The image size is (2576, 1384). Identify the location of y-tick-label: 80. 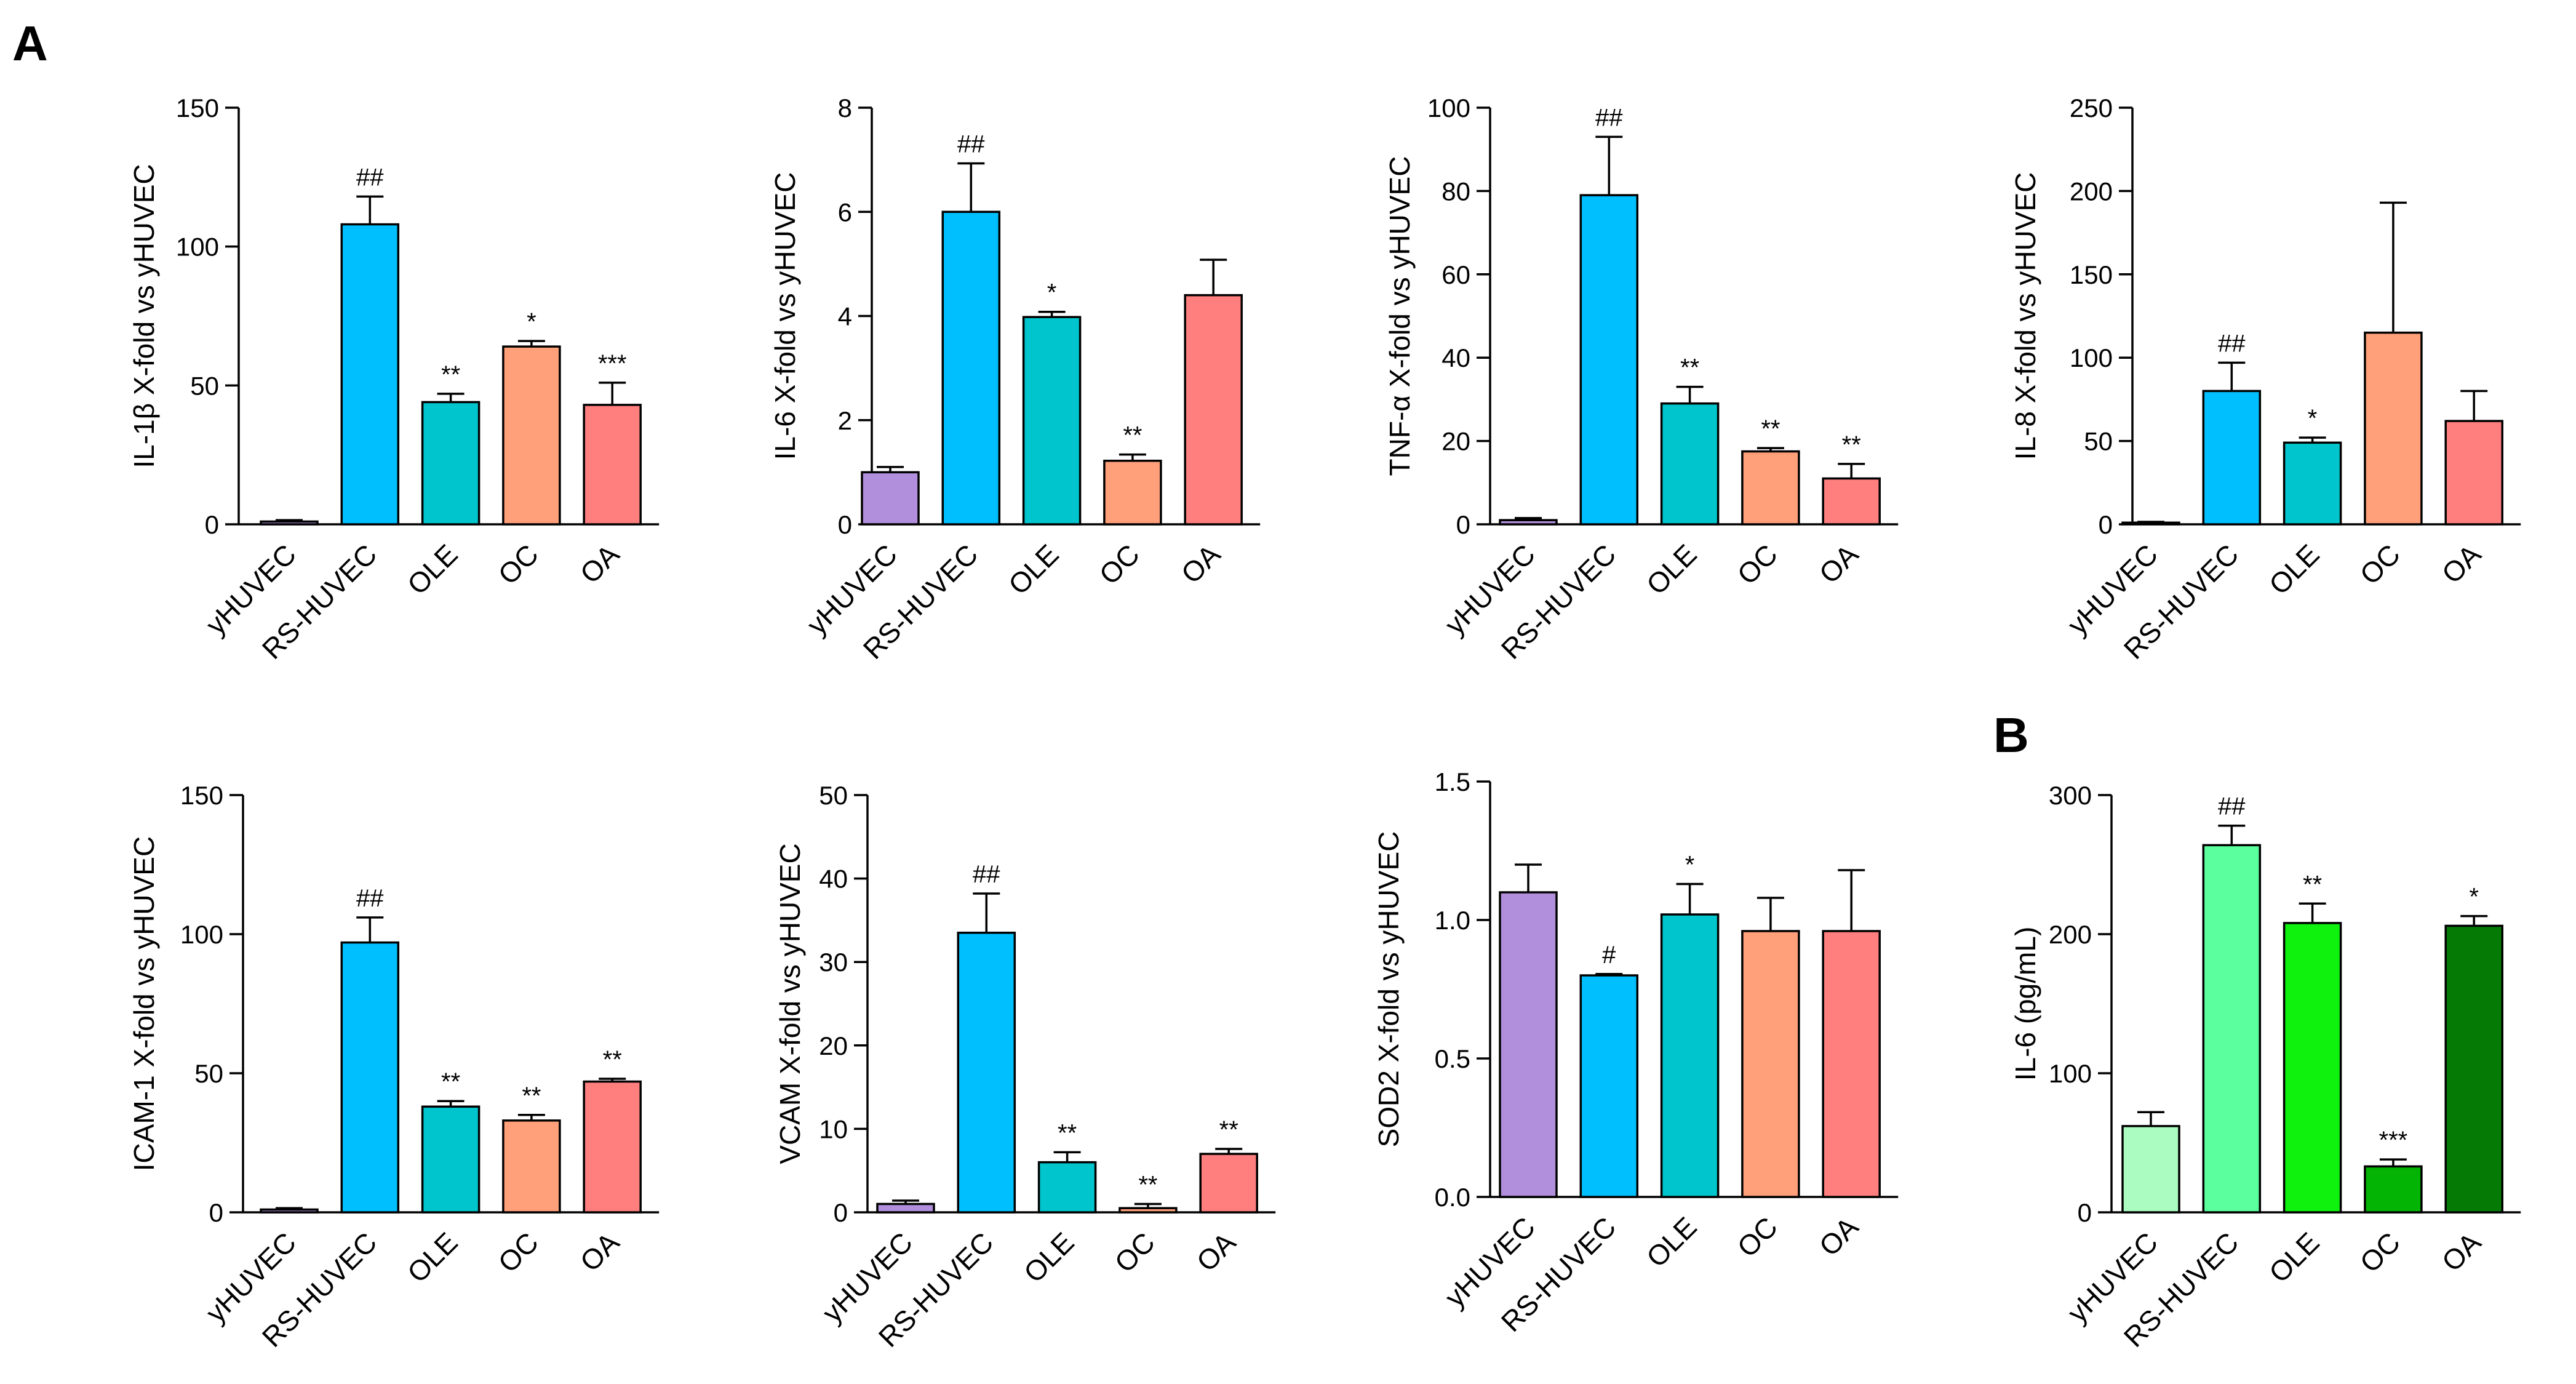
(1456, 191).